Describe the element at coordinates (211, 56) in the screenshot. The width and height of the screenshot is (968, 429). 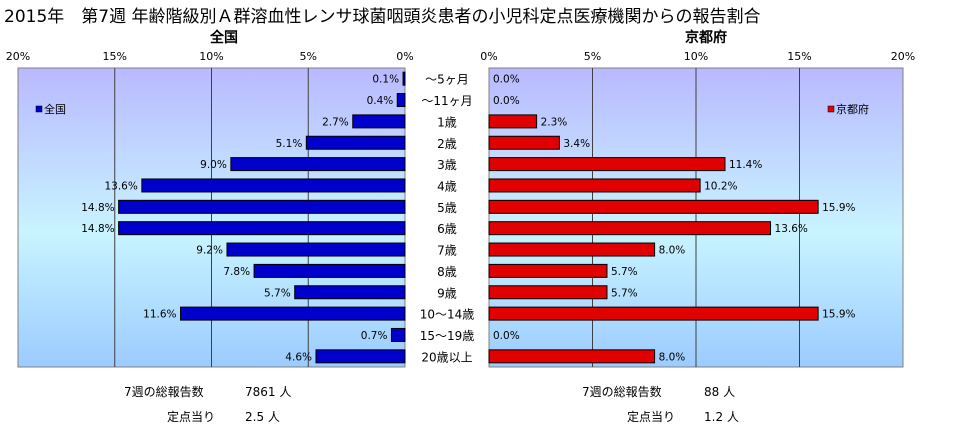
I see `left-tick-label: 10%` at that location.